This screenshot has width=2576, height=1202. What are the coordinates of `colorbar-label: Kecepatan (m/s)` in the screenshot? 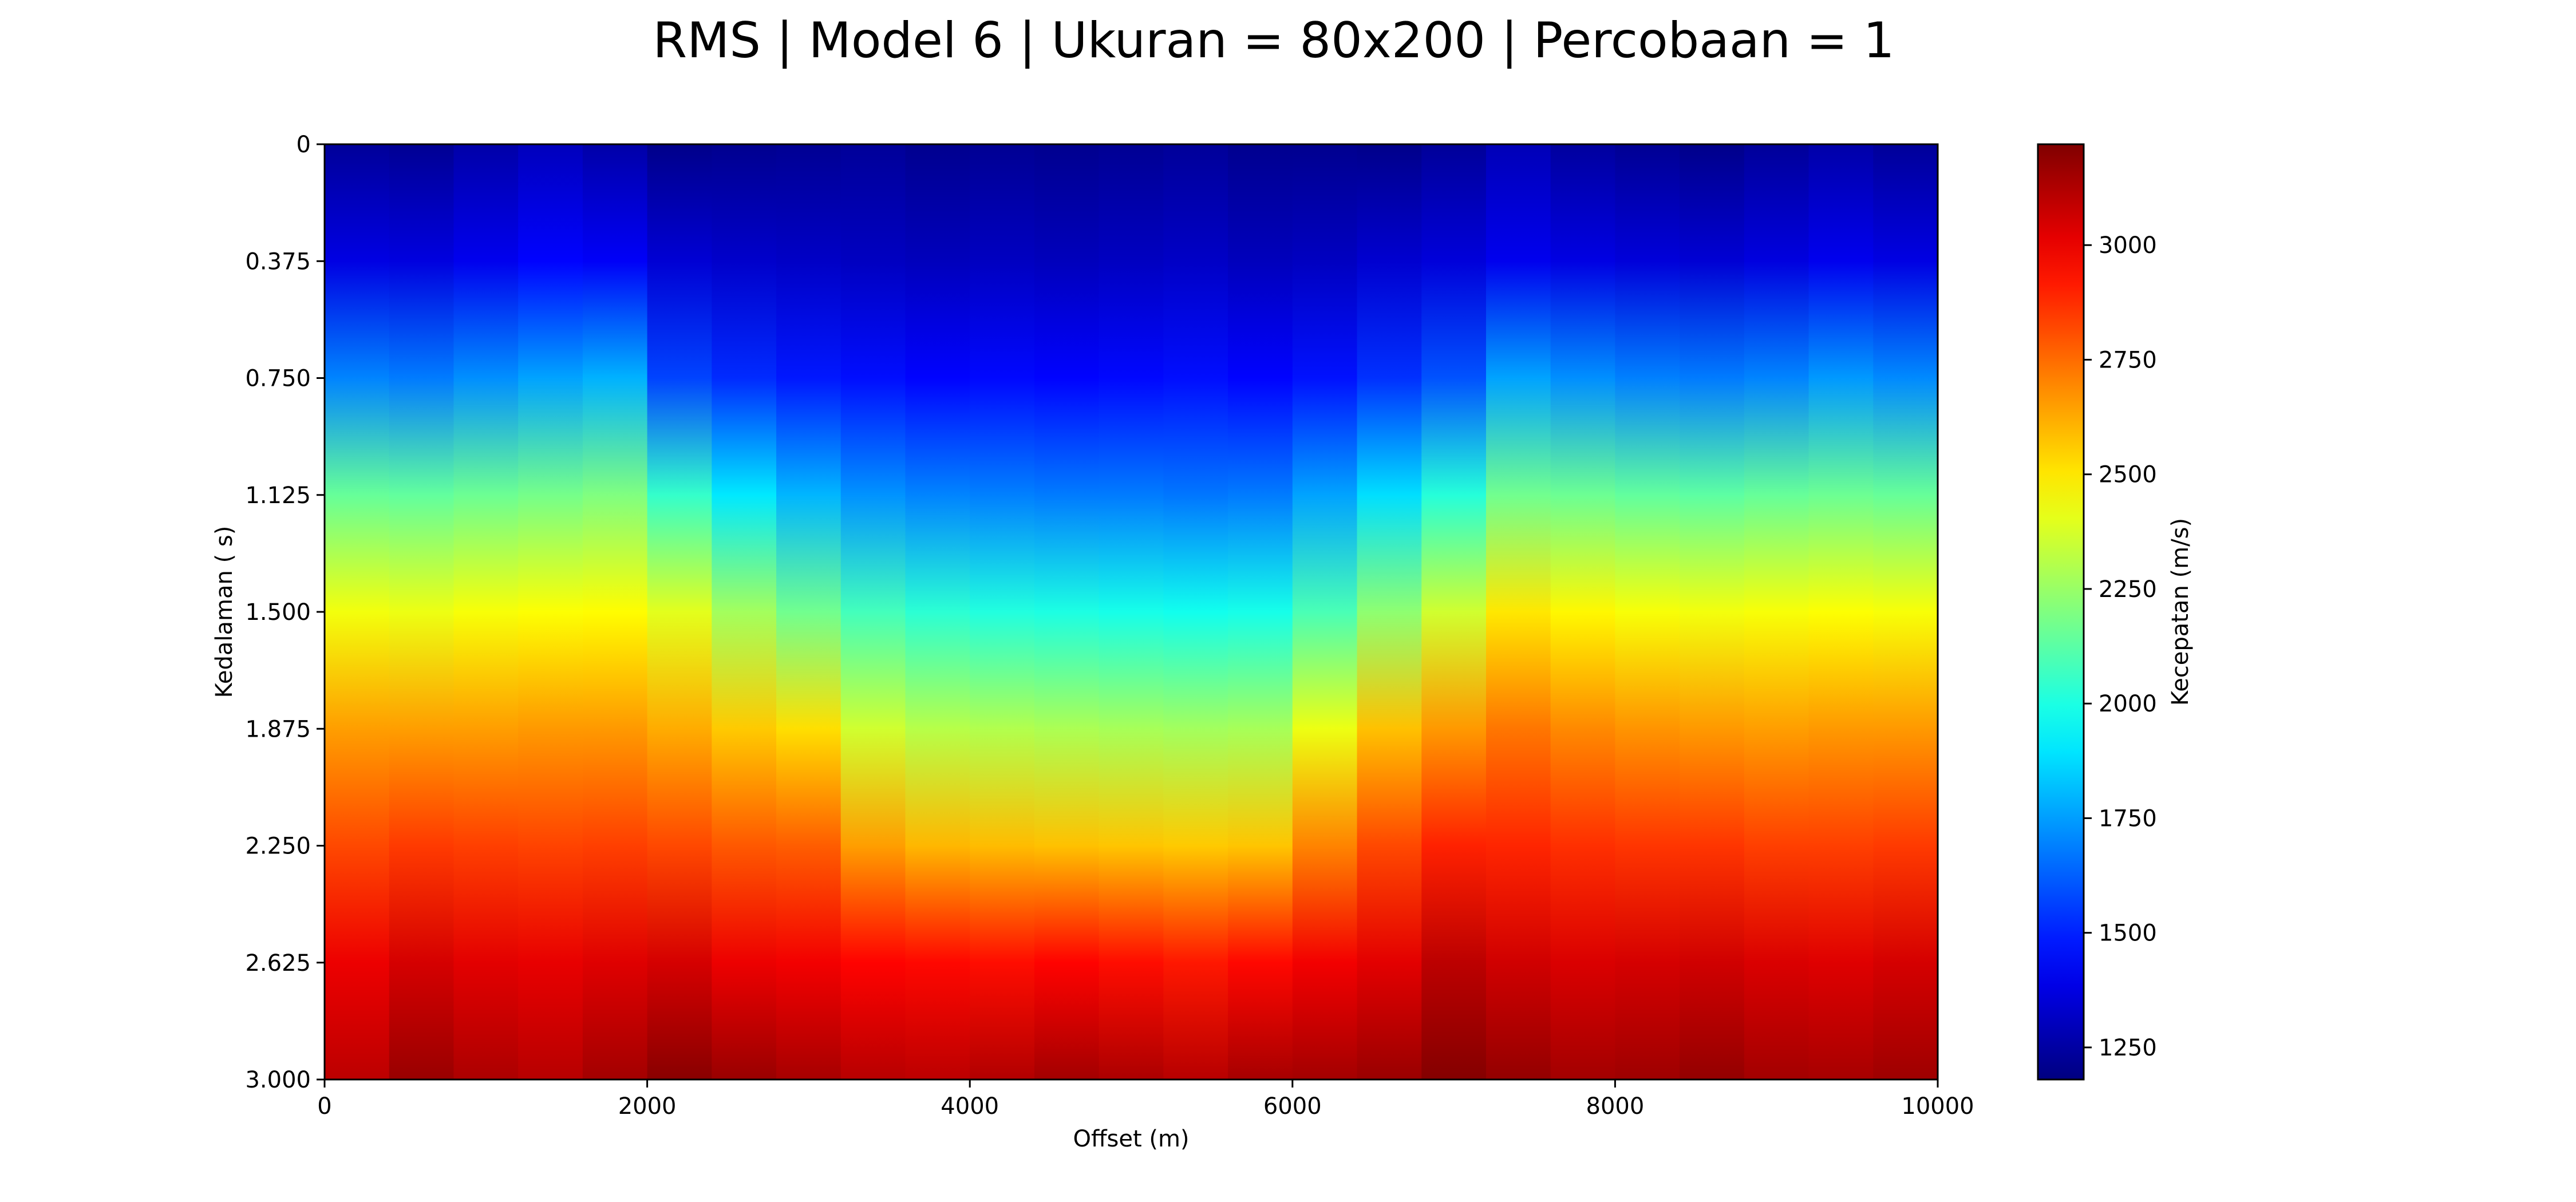 It's located at (2180, 612).